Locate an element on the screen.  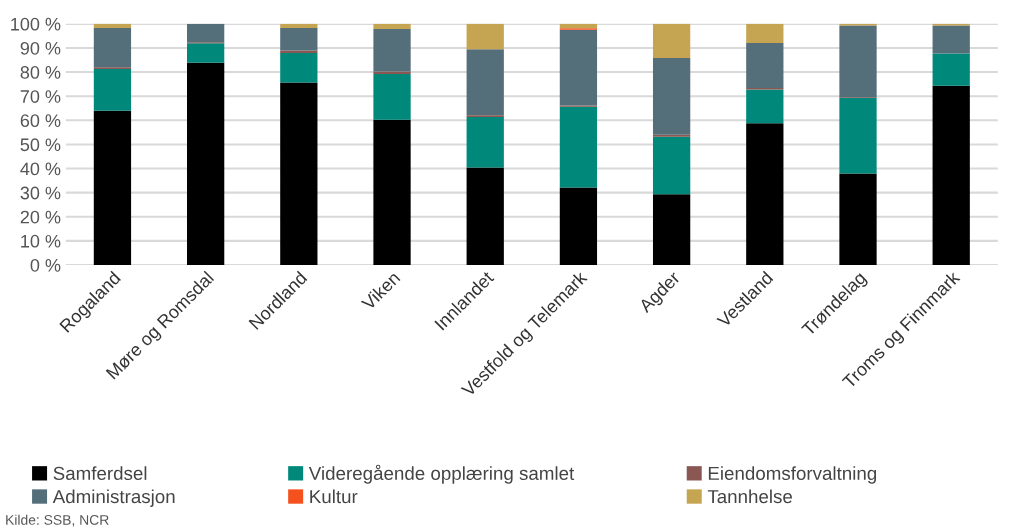
y-tick-label: 50 % is located at coordinates (40, 145).